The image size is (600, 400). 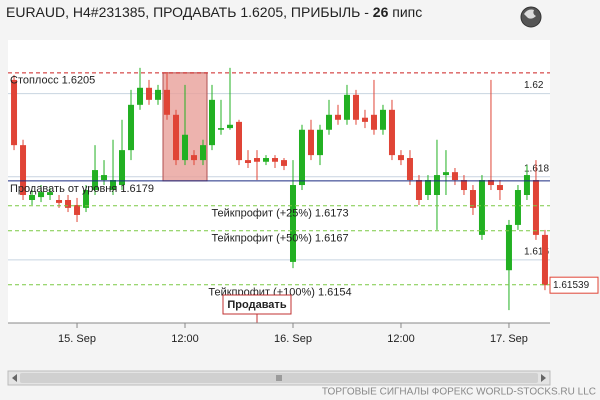 I want to click on scroll-grip, so click(x=279, y=378).